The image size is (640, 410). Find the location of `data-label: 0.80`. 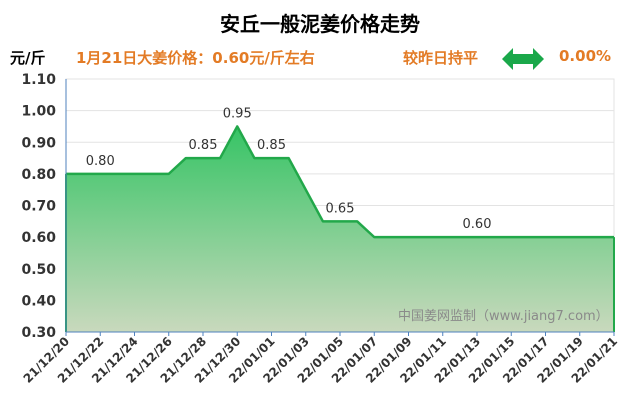

data-label: 0.80 is located at coordinates (100, 161).